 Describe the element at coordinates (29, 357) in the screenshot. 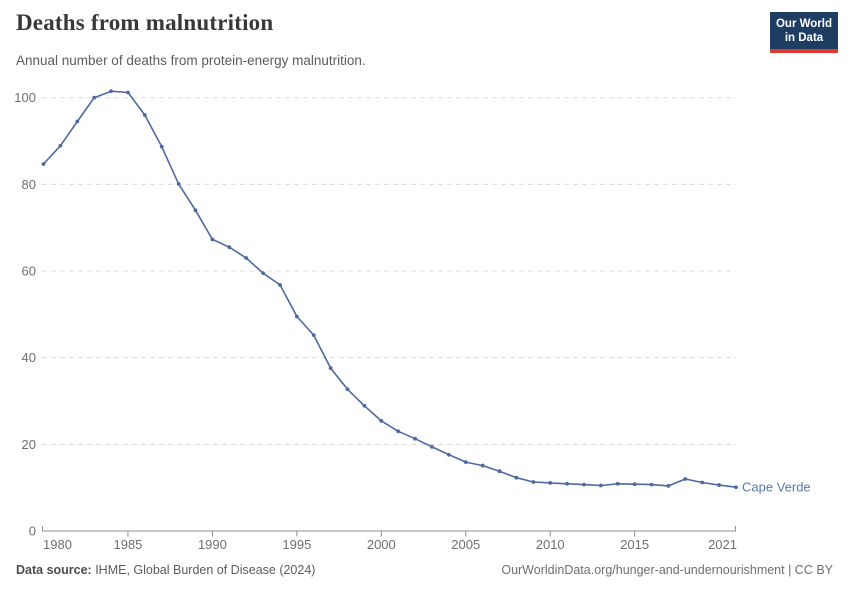

I see `y-axis-tick-label: 40` at that location.